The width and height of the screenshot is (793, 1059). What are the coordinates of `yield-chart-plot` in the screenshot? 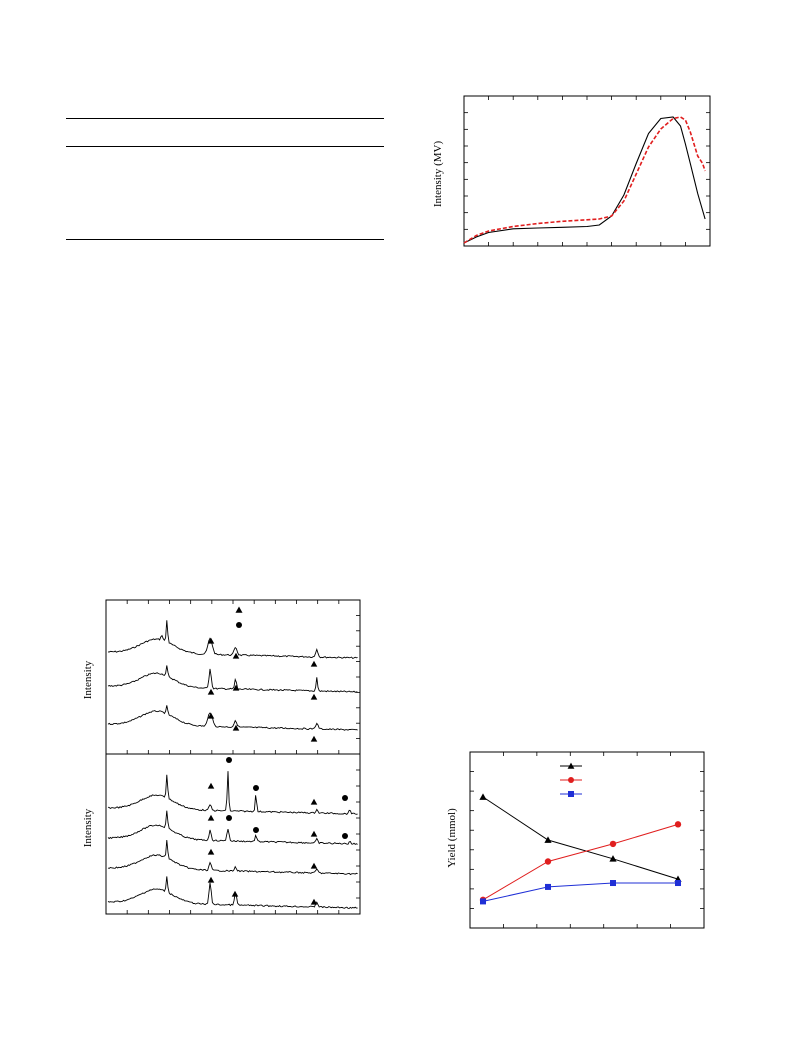 It's located at (587, 840).